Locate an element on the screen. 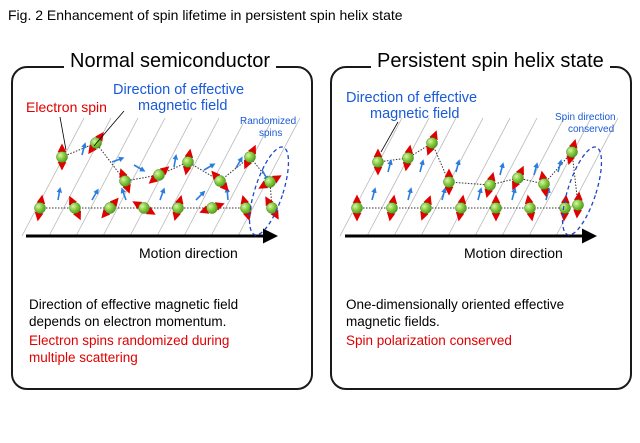 Image resolution: width=640 pixels, height=443 pixels. electron-spin-label: Electron spin is located at coordinates (66, 107).